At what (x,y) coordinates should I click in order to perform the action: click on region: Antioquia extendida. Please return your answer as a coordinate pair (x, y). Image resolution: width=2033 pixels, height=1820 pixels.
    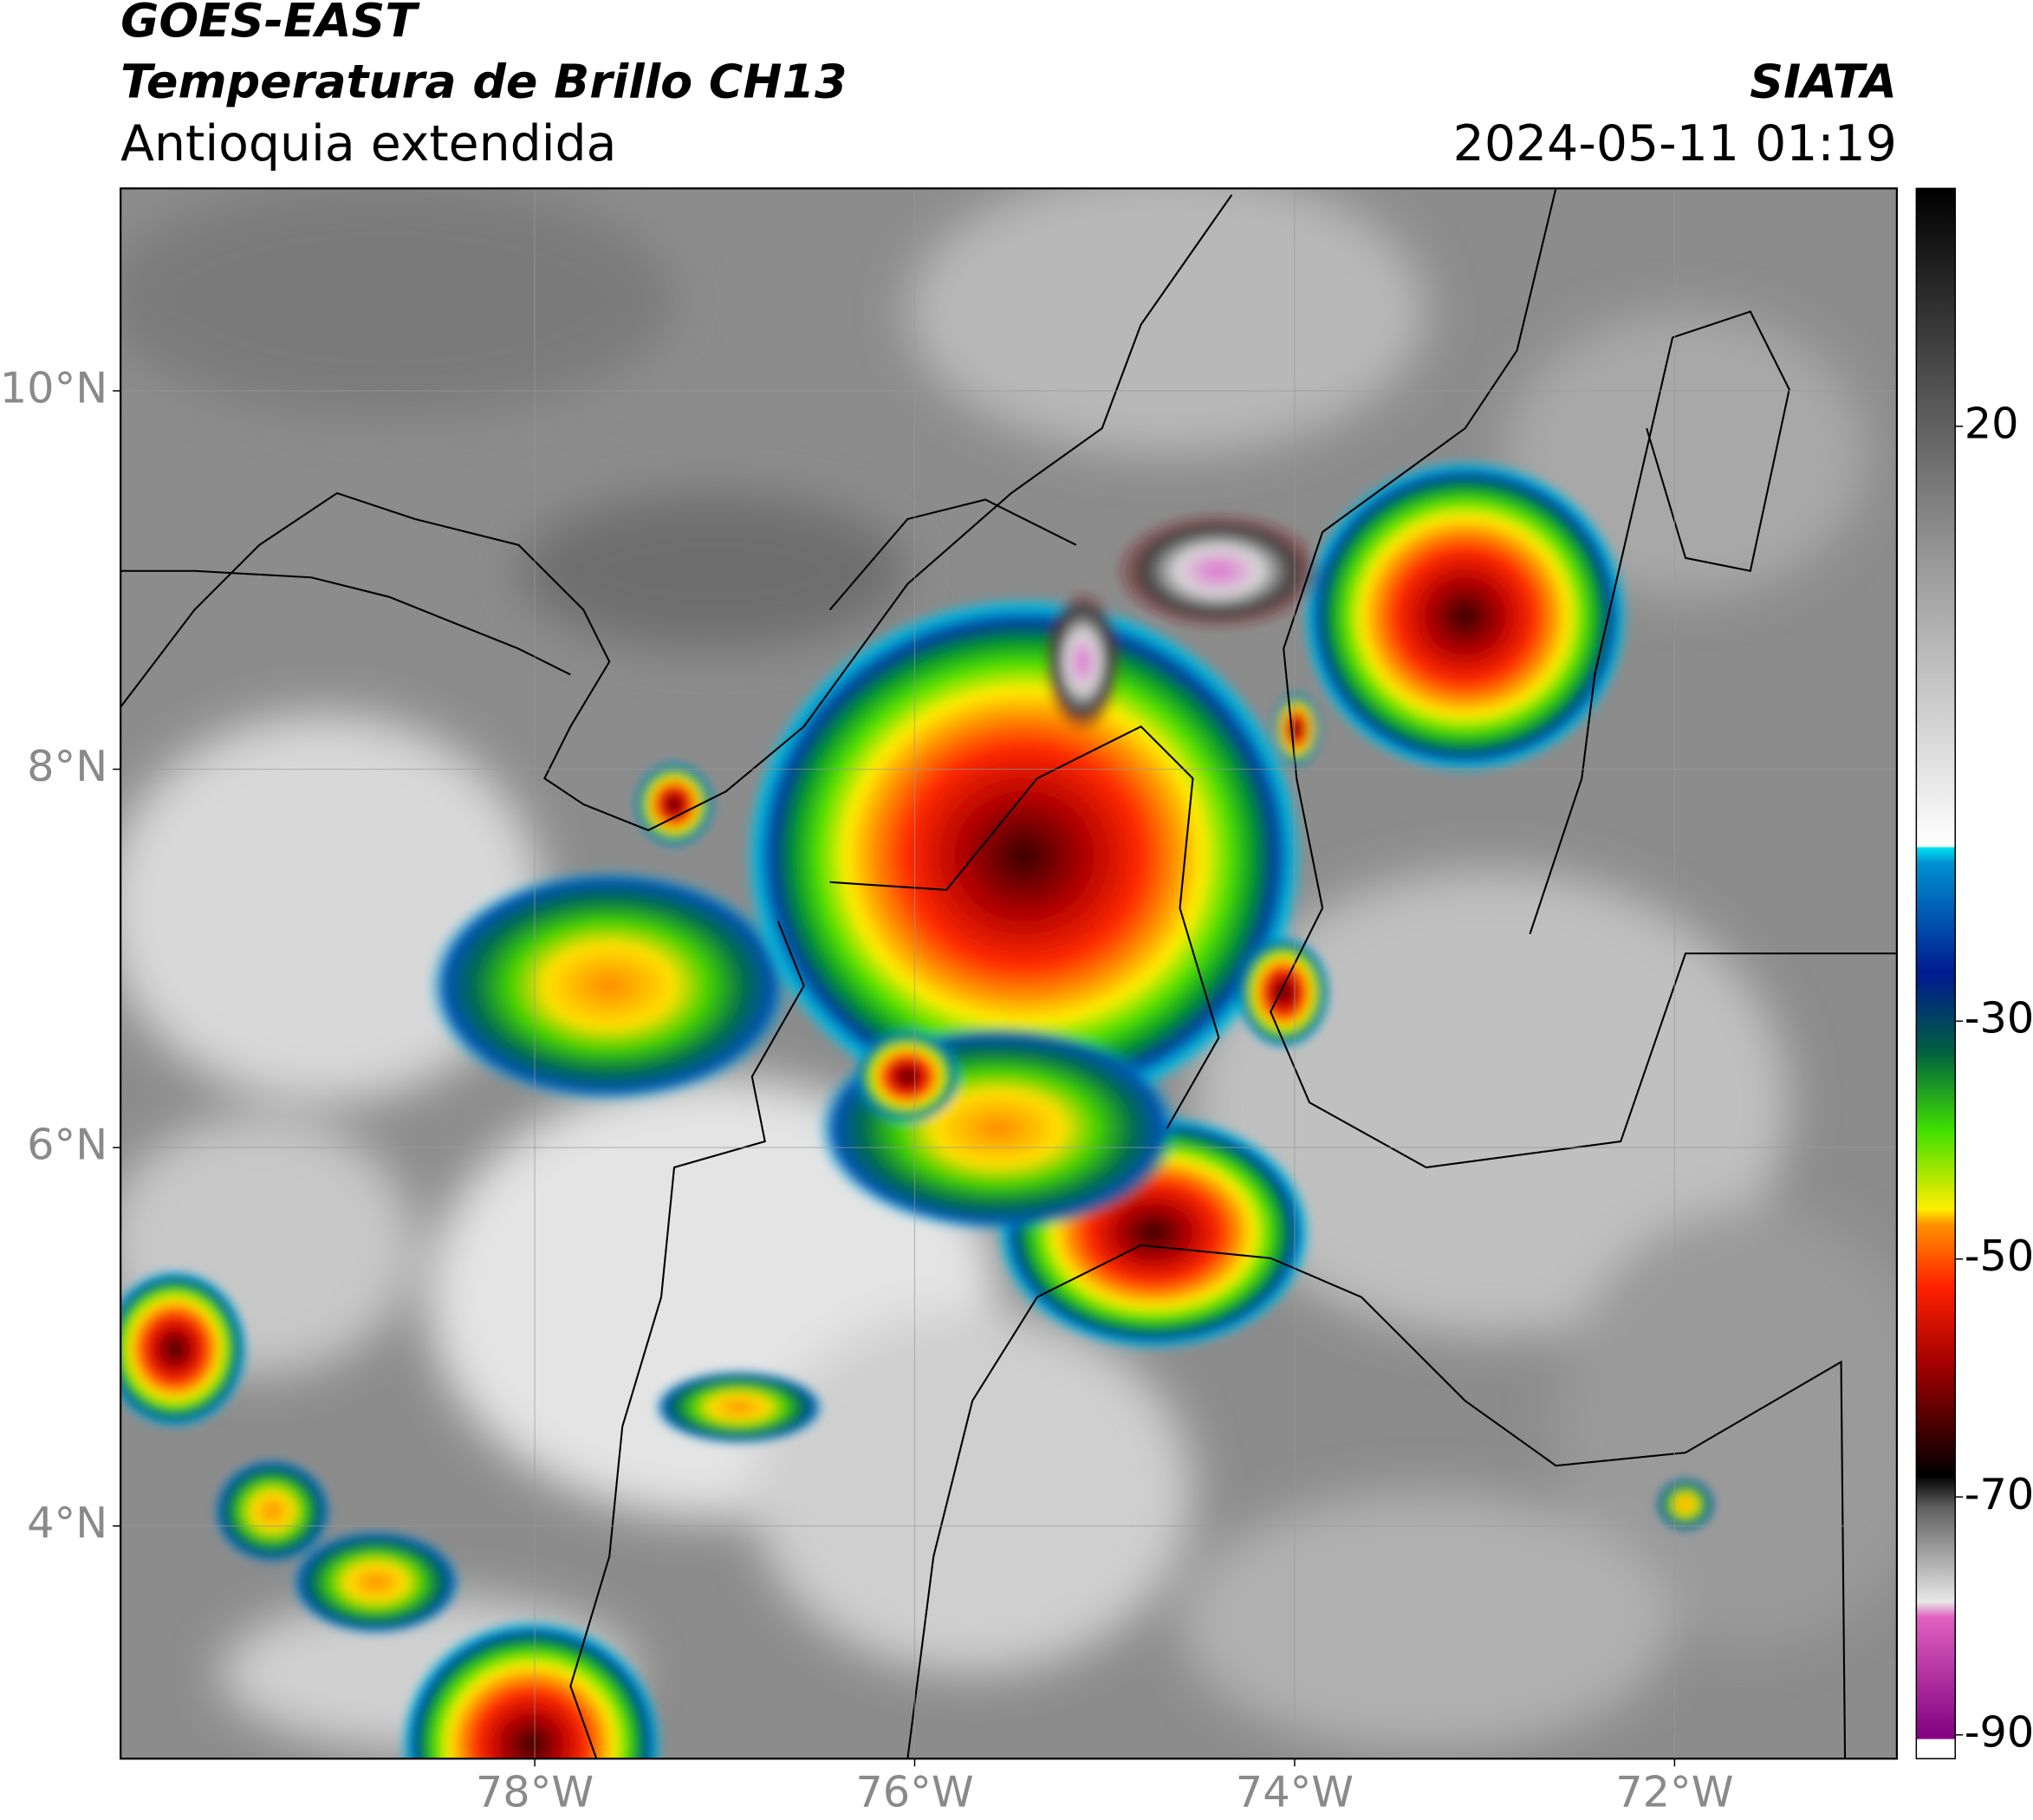
    Looking at the image, I should click on (368, 143).